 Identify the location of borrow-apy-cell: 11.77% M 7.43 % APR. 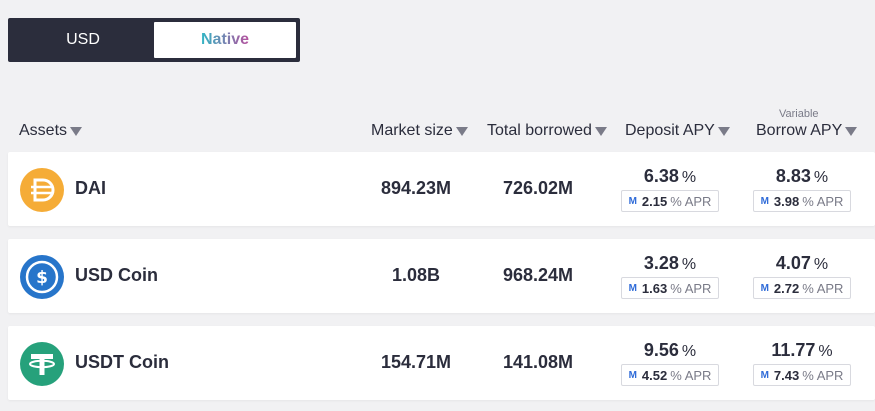
(802, 363).